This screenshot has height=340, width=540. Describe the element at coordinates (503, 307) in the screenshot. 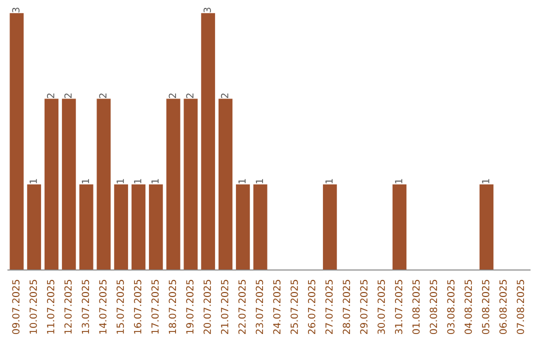

I see `x-tick-label: 06.08.2025` at that location.